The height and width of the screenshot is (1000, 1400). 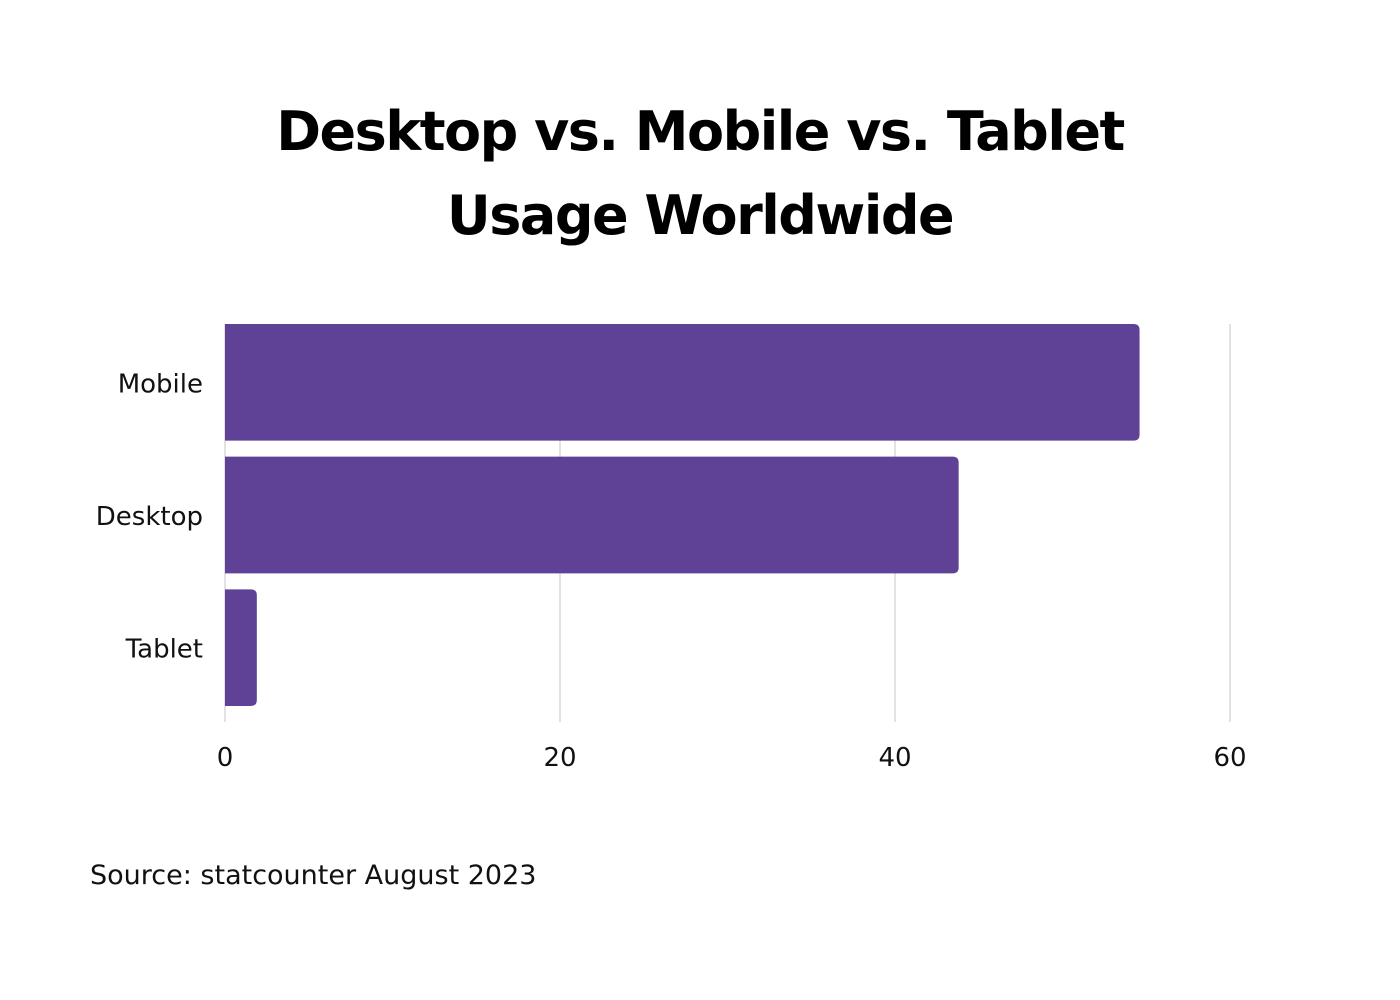 What do you see at coordinates (682, 382) in the screenshot?
I see `bar-mobile` at bounding box center [682, 382].